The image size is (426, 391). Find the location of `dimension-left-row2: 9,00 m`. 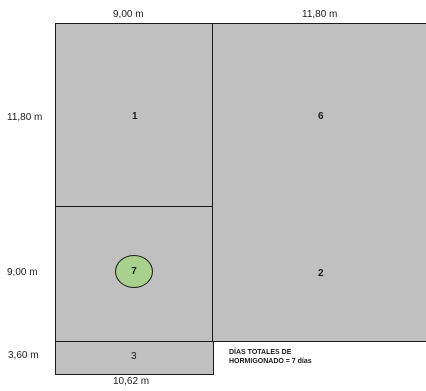

dimension-left-row2: 9,00 m is located at coordinates (22, 272).